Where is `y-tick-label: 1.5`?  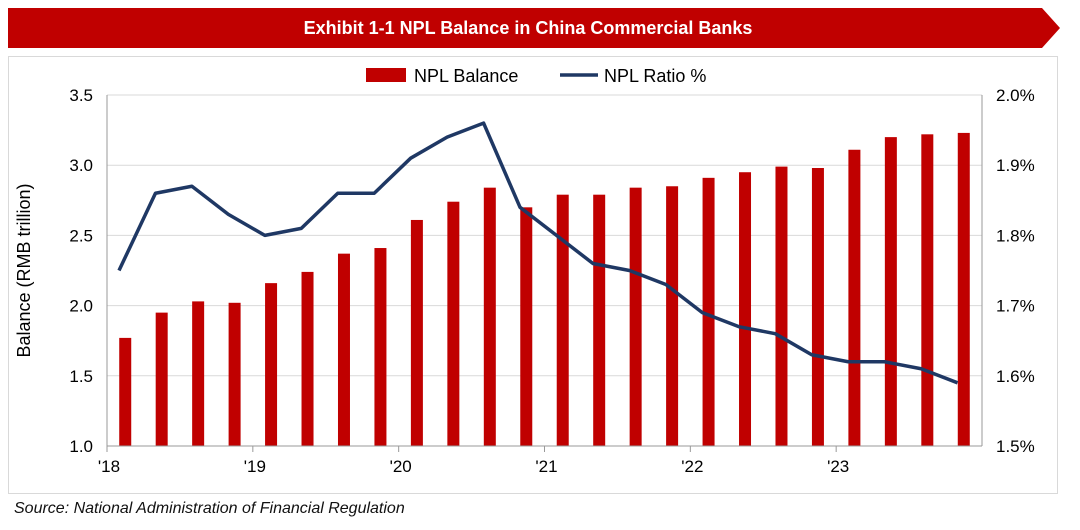 y-tick-label: 1.5 is located at coordinates (81, 376).